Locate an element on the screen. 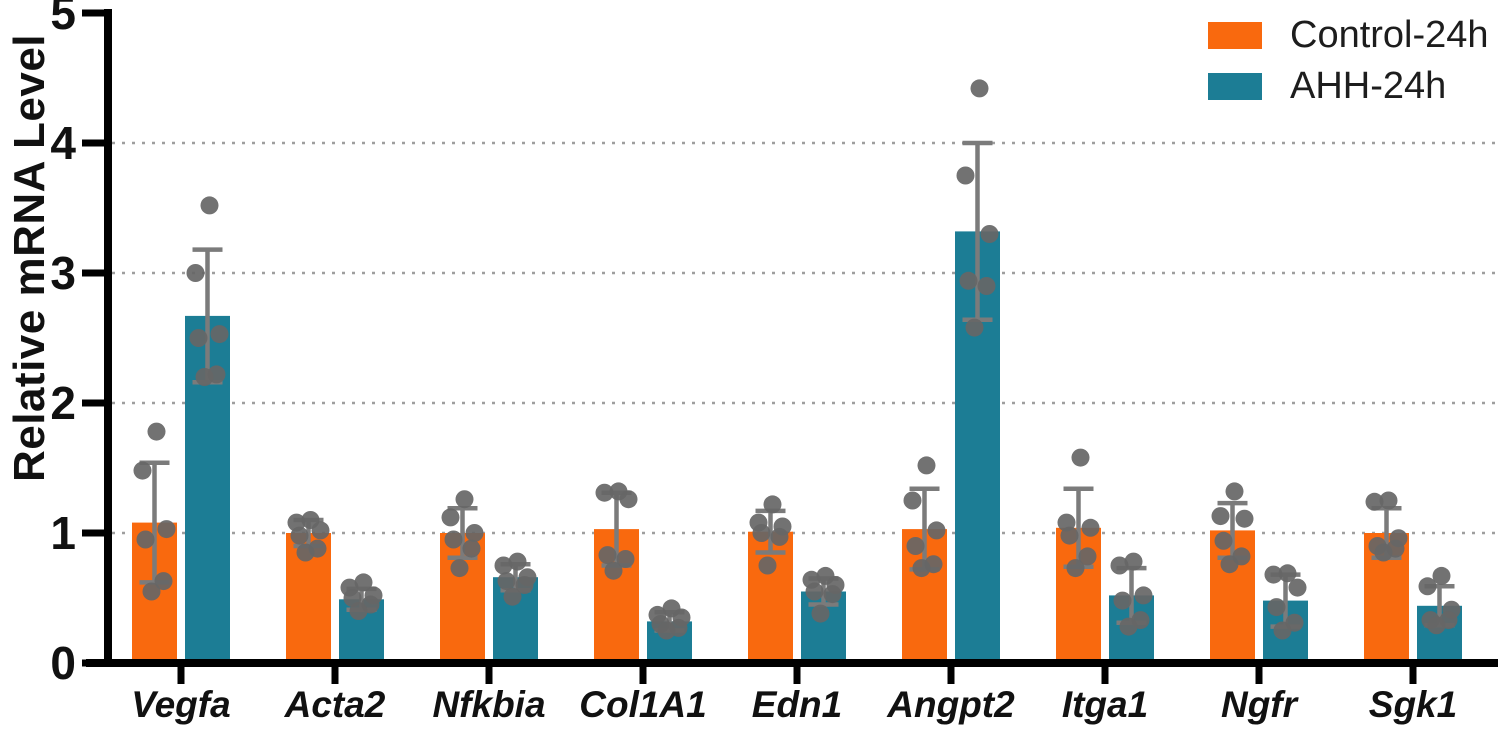  x-axis-label-Ngfr: Ngfr is located at coordinates (1260, 704).